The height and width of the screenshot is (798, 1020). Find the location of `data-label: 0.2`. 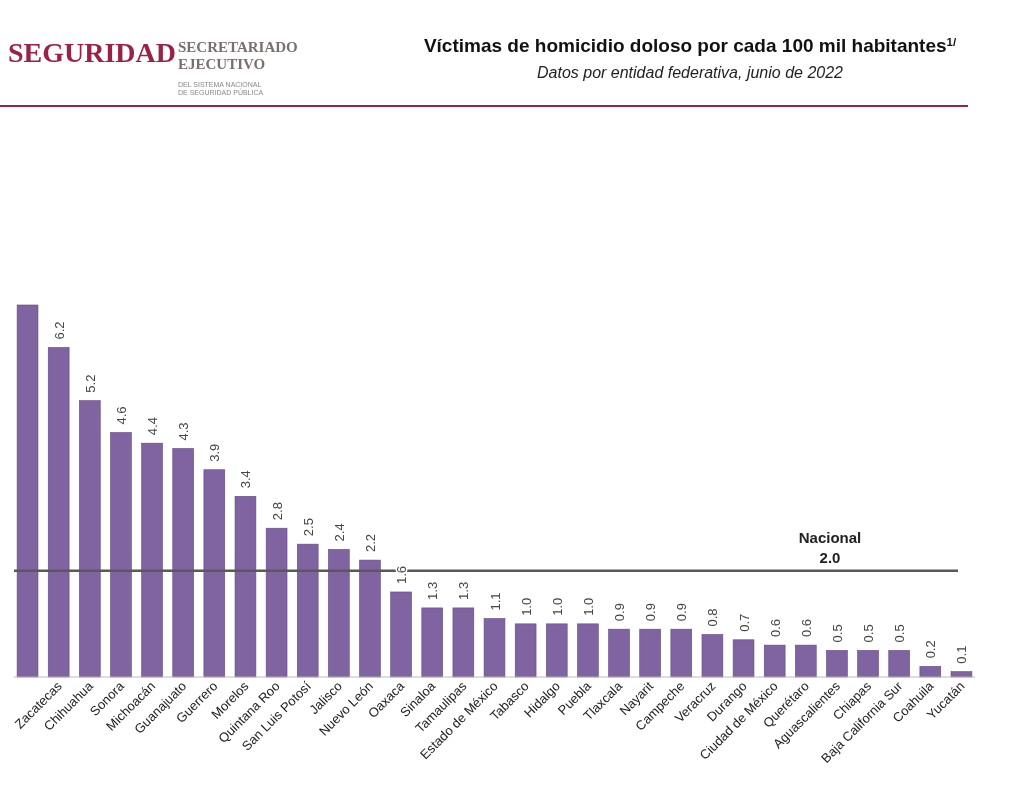

data-label: 0.2 is located at coordinates (931, 649).